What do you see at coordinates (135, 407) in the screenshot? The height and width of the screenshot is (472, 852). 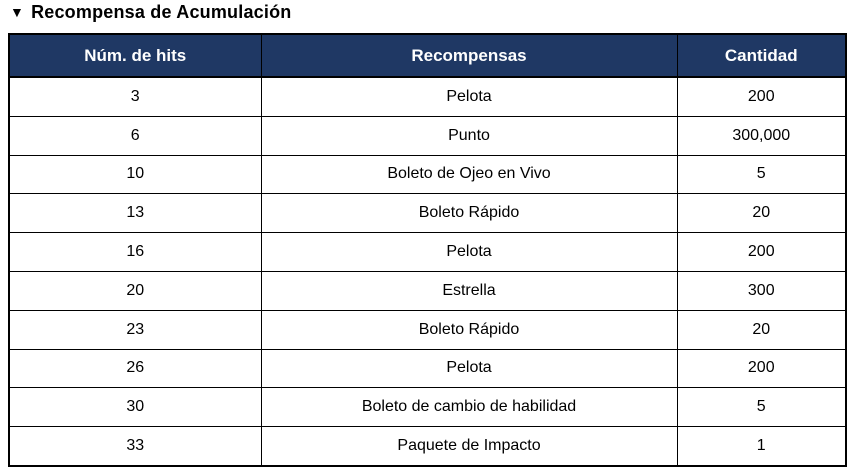 I see `cell-hits: 30` at bounding box center [135, 407].